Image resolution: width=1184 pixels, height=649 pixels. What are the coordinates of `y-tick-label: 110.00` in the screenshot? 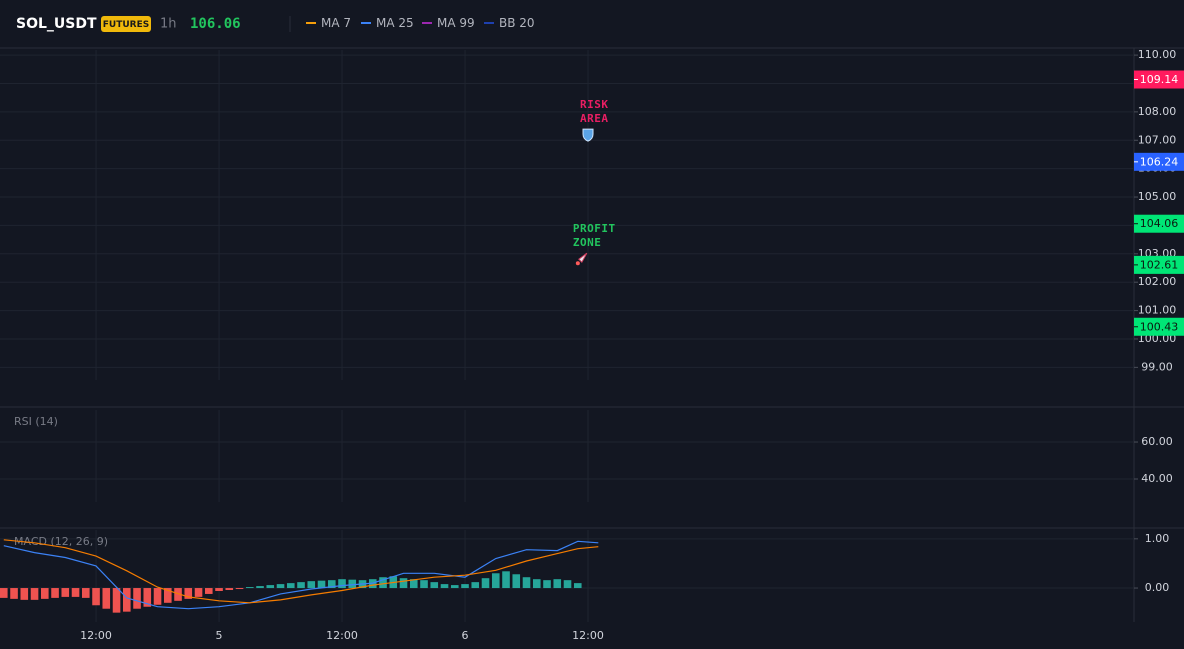 It's located at (1157, 54).